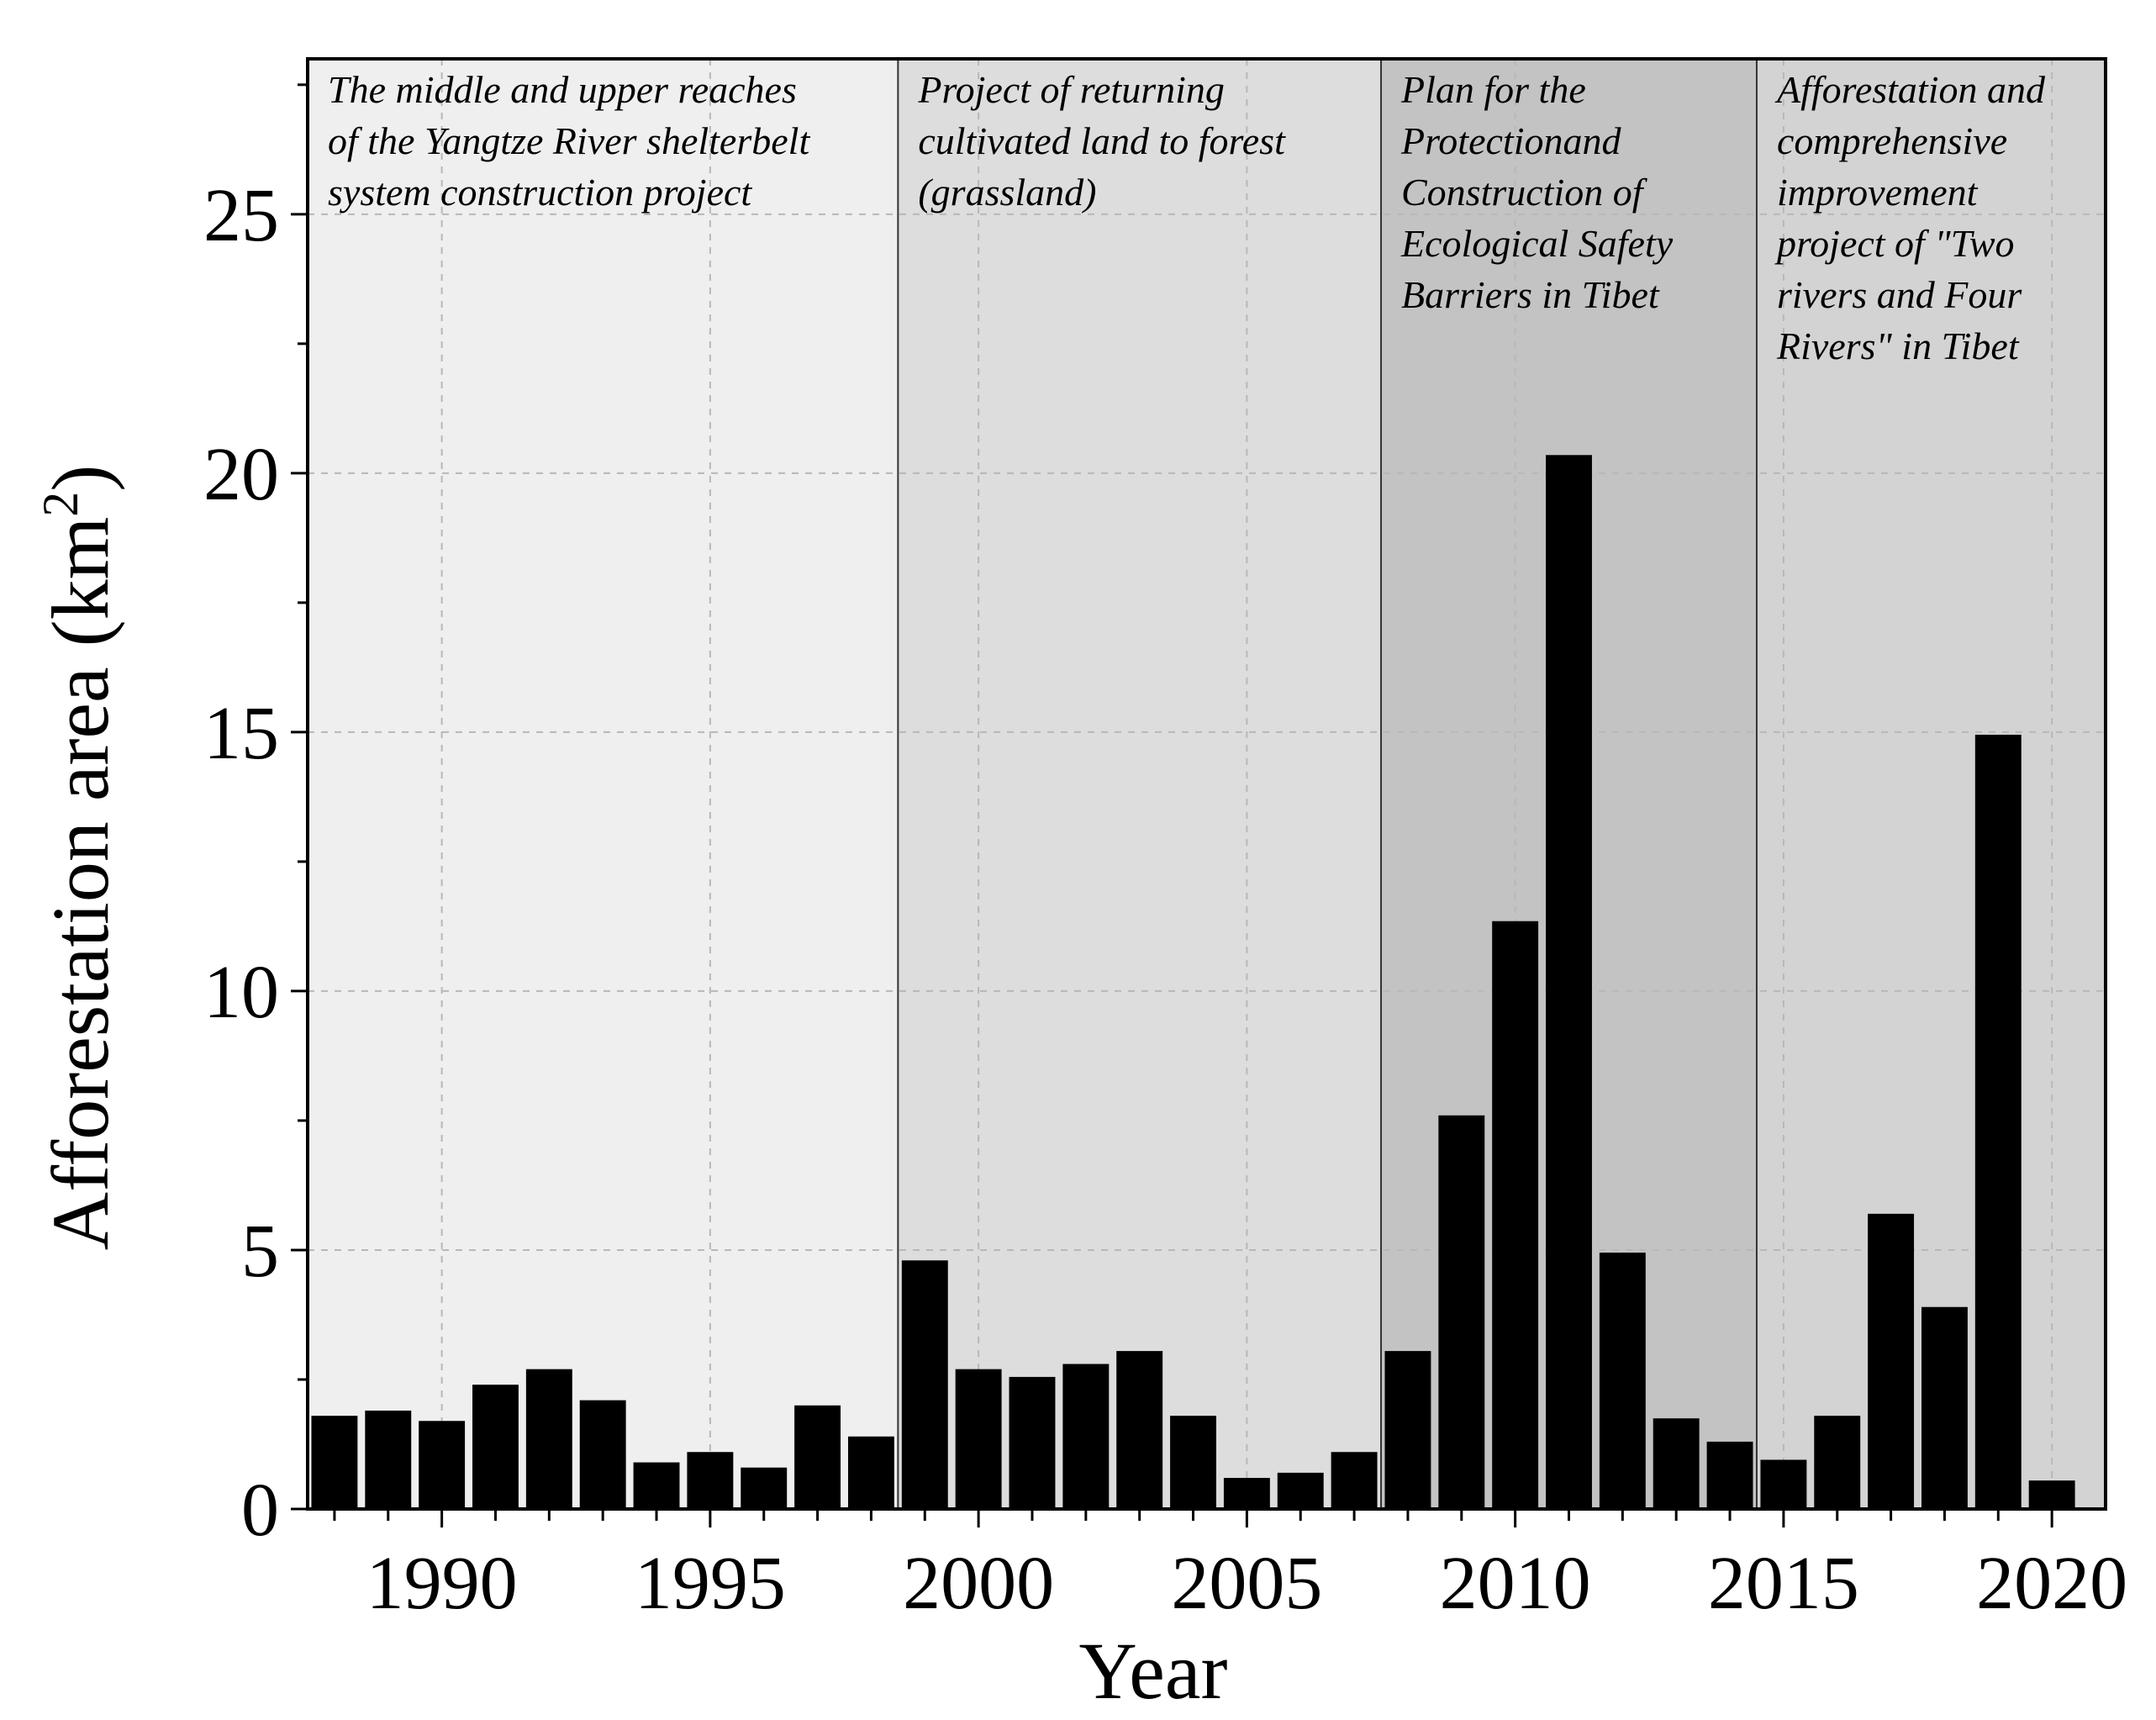 The height and width of the screenshot is (1720, 2156). Describe the element at coordinates (548, 1439) in the screenshot. I see `bar-1992` at that location.